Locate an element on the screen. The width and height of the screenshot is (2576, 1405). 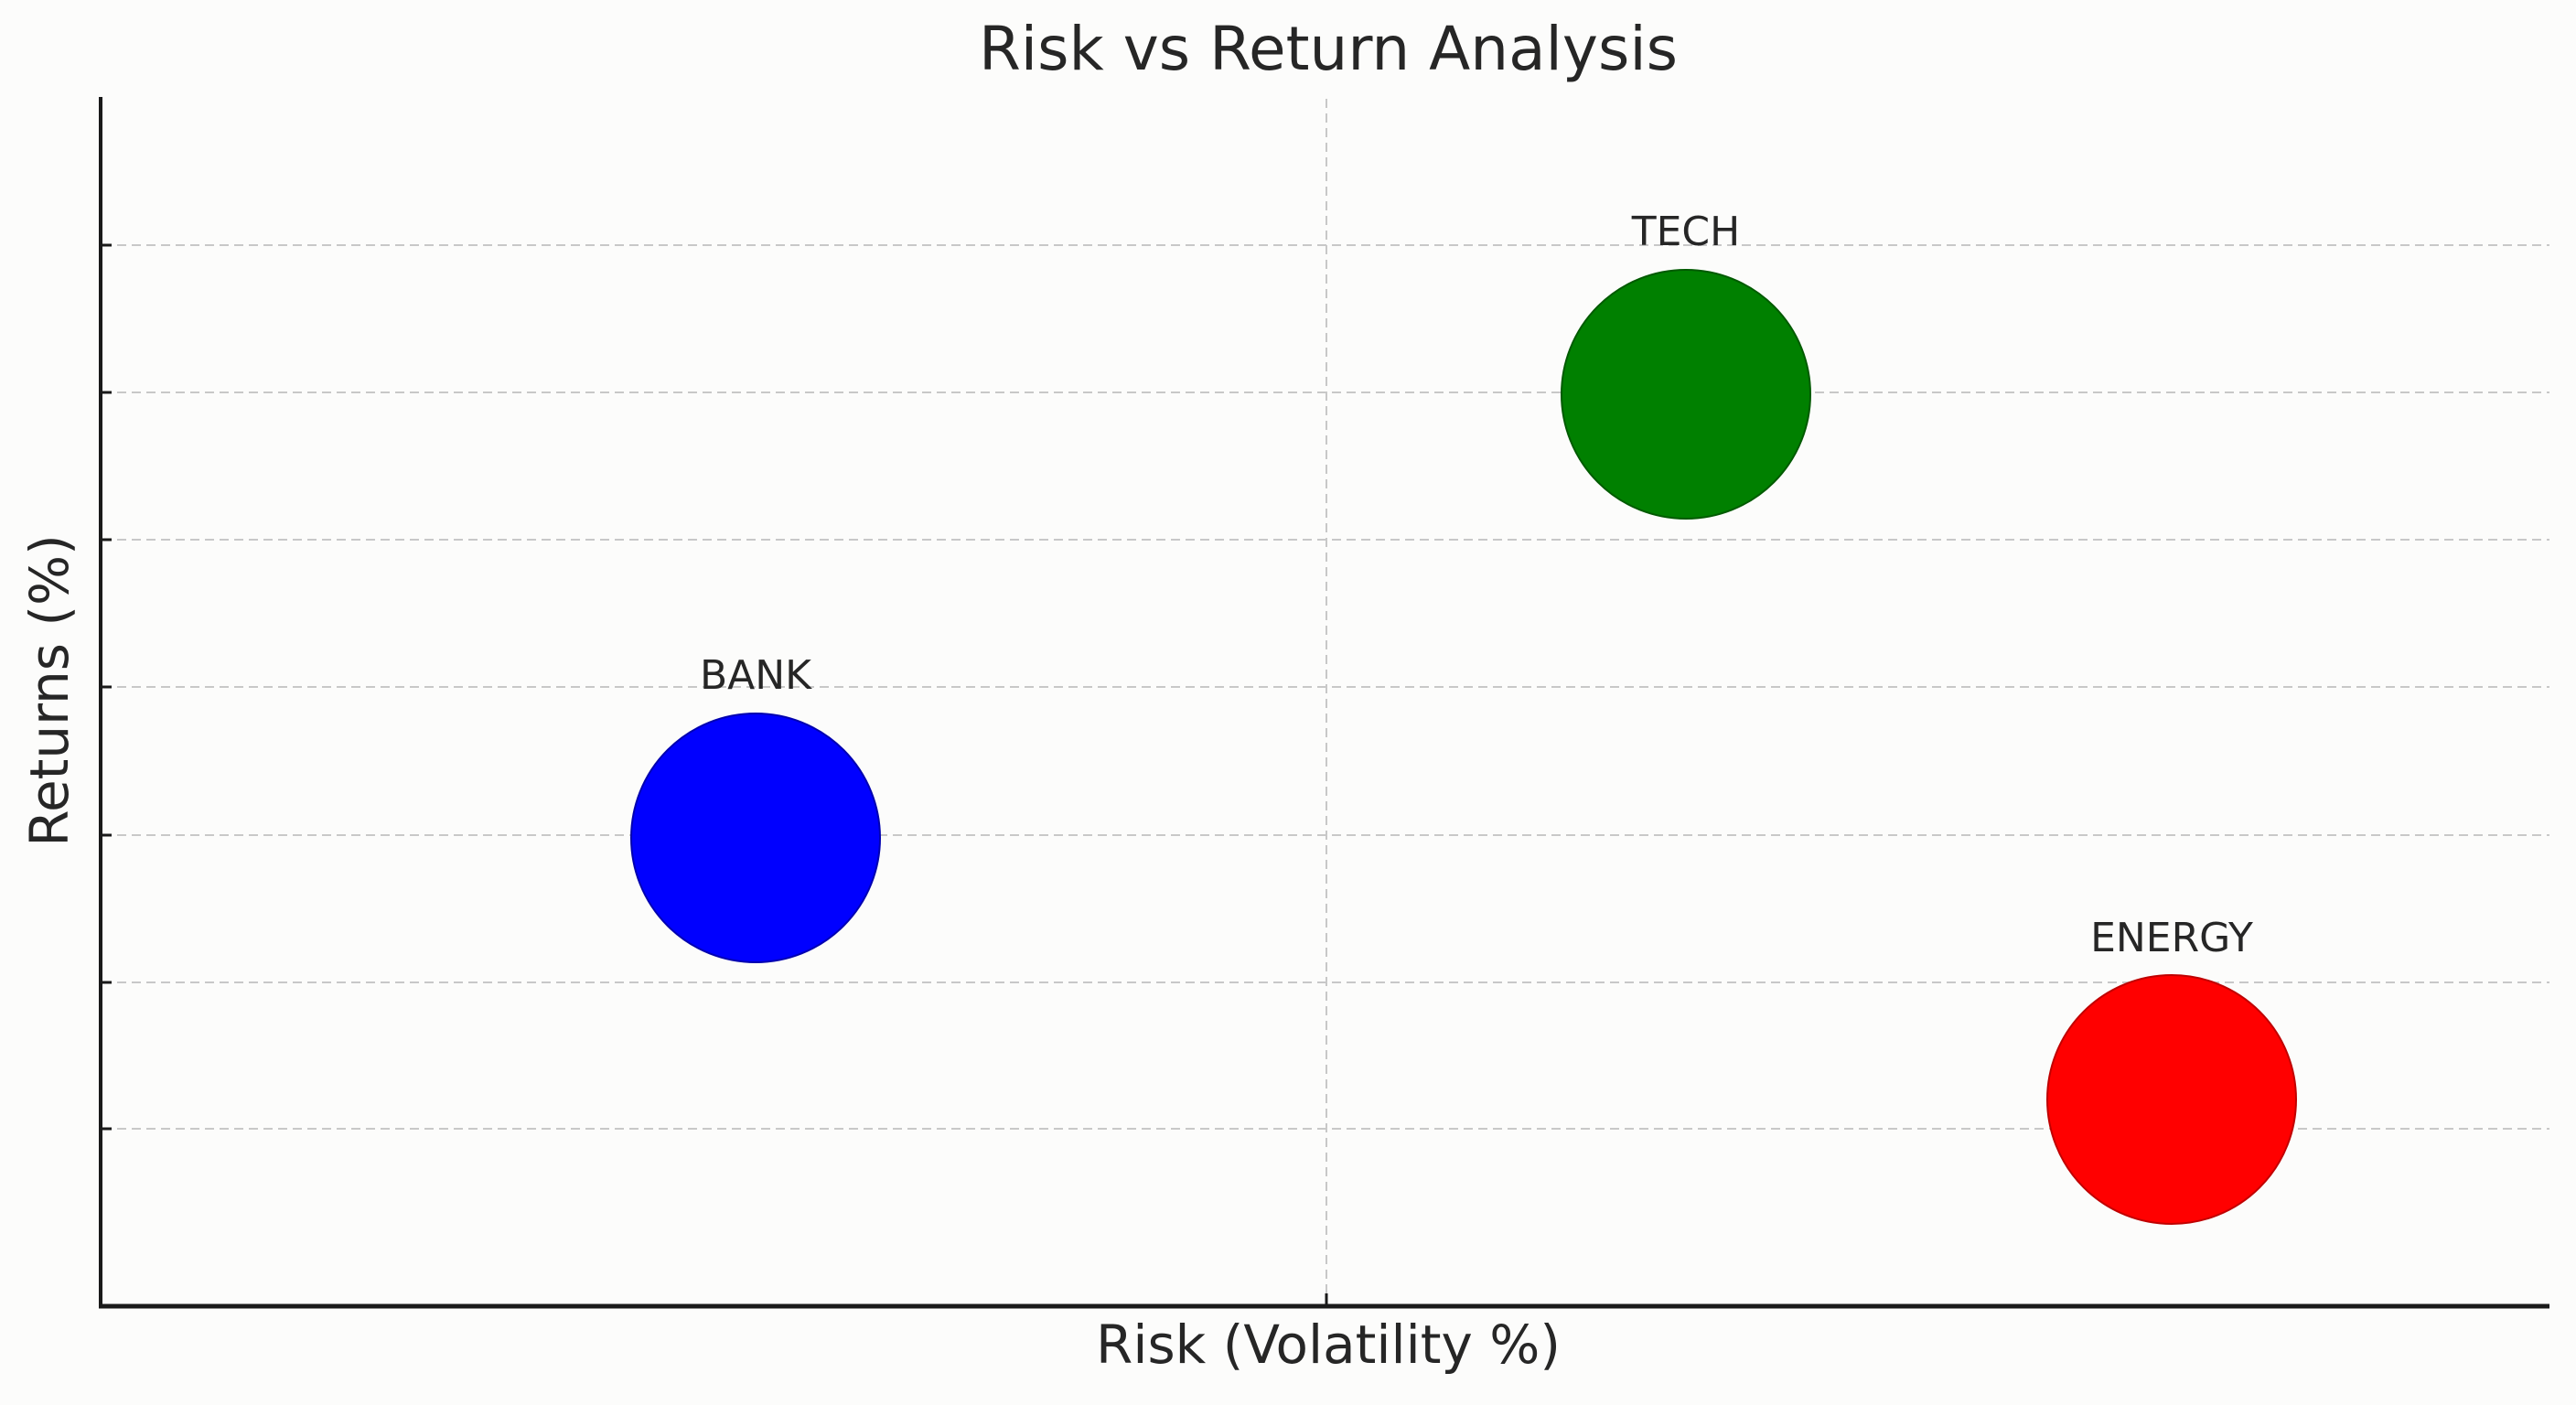
data-point-energy: ENERGY is located at coordinates (2172, 1070).